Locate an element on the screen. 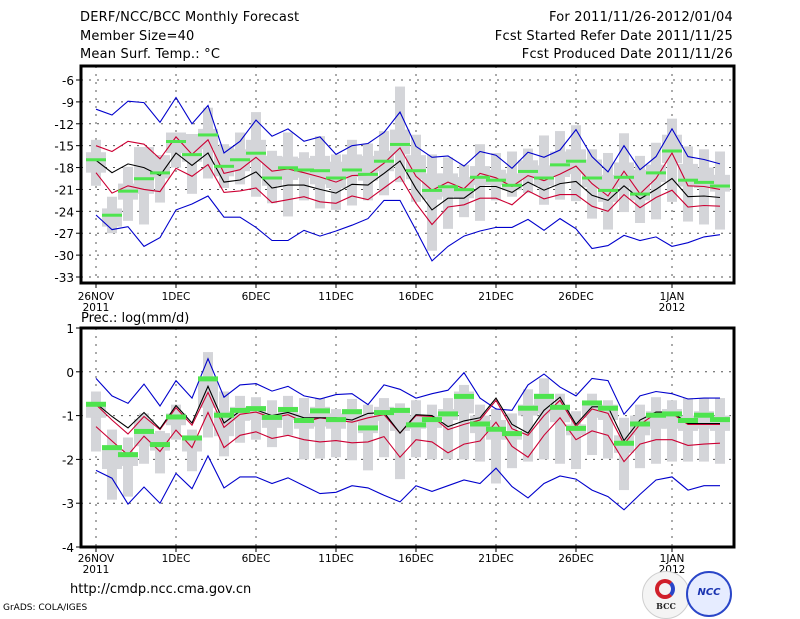 This screenshot has width=800, height=619. chart-title: DERF/NCC/BCC Monthly Forecast is located at coordinates (190, 17).